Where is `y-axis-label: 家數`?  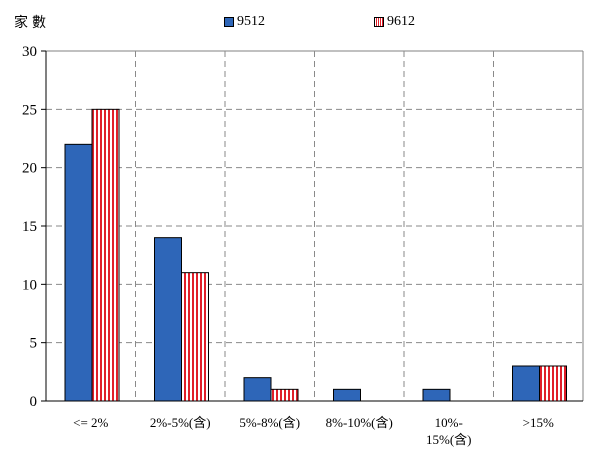
y-axis-label: 家數 is located at coordinates (32, 23).